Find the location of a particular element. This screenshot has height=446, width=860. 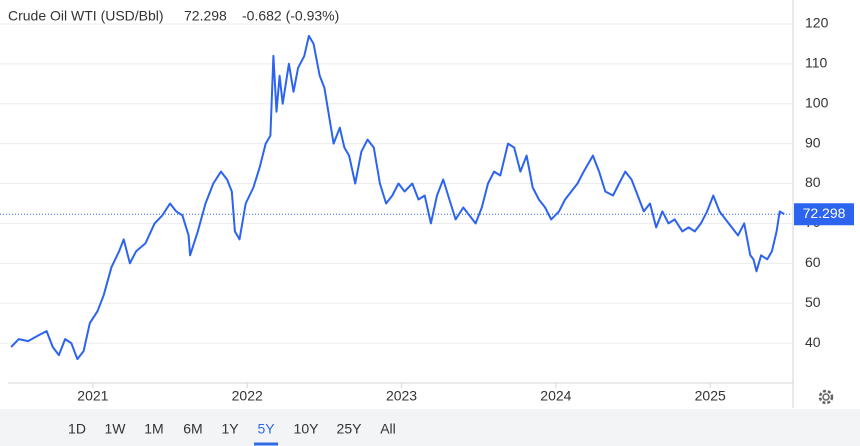

x-tick-label: 2025 is located at coordinates (710, 396).